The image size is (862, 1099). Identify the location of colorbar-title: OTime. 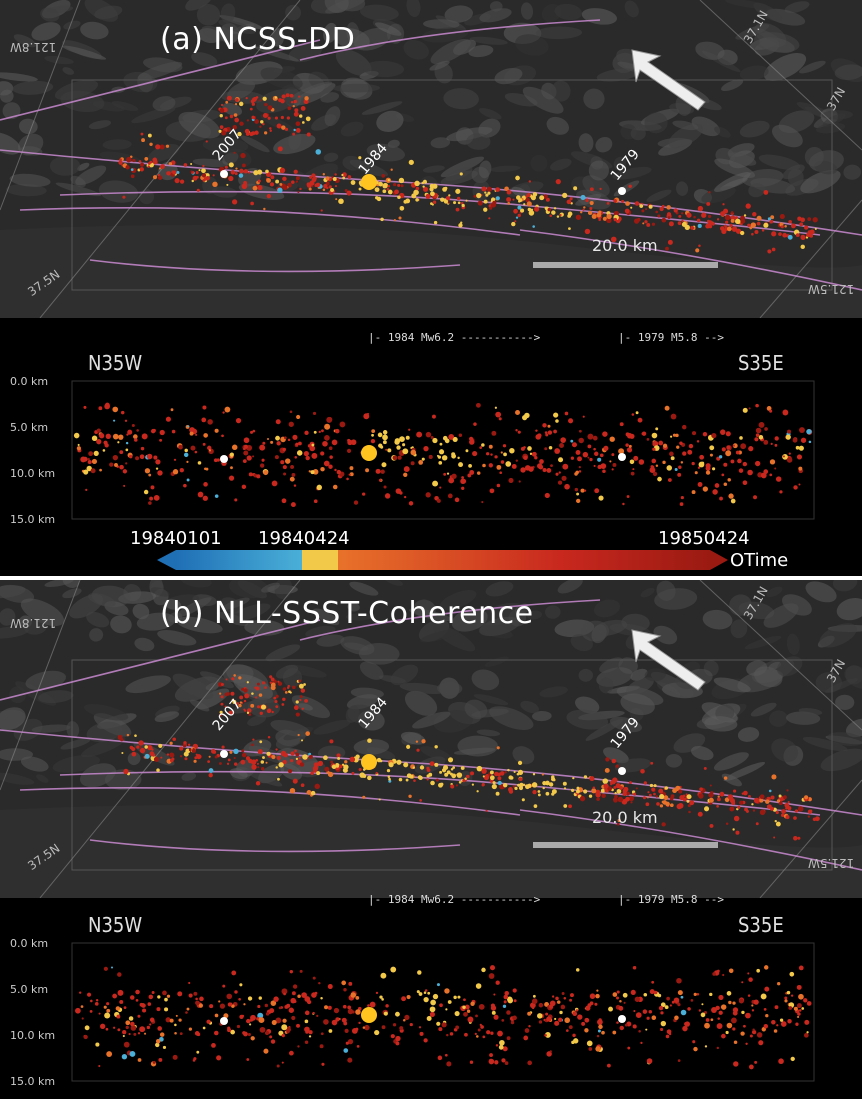
(759, 560).